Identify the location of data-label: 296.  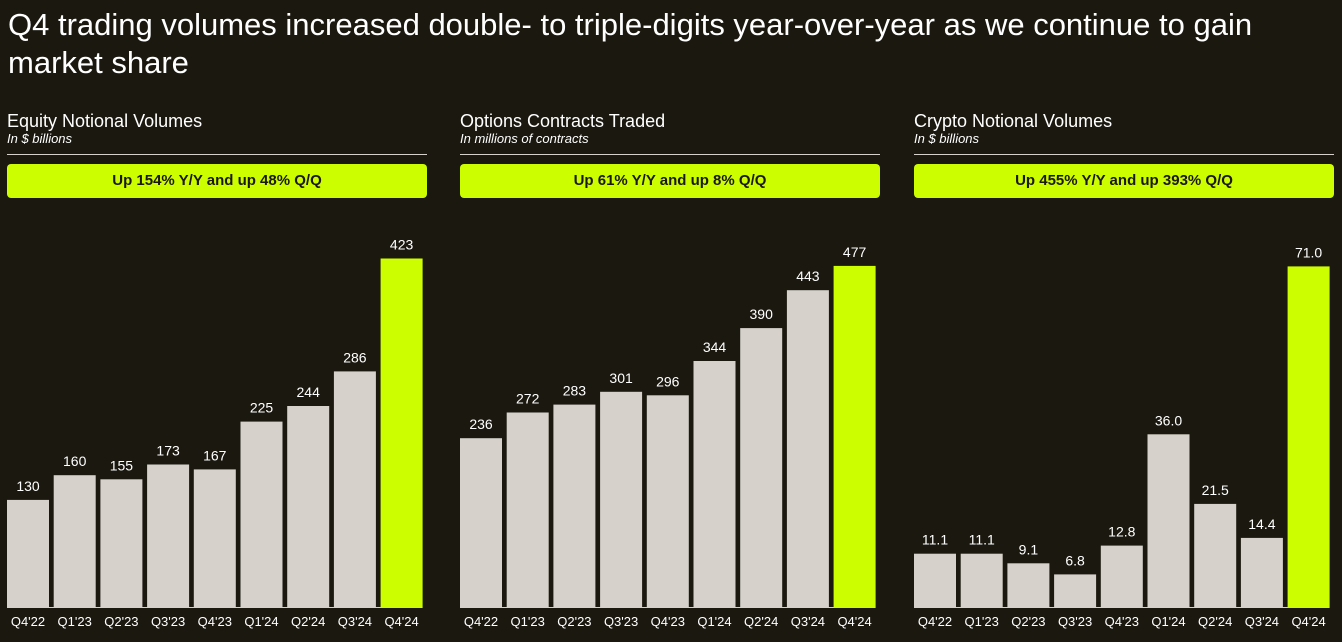
(668, 381).